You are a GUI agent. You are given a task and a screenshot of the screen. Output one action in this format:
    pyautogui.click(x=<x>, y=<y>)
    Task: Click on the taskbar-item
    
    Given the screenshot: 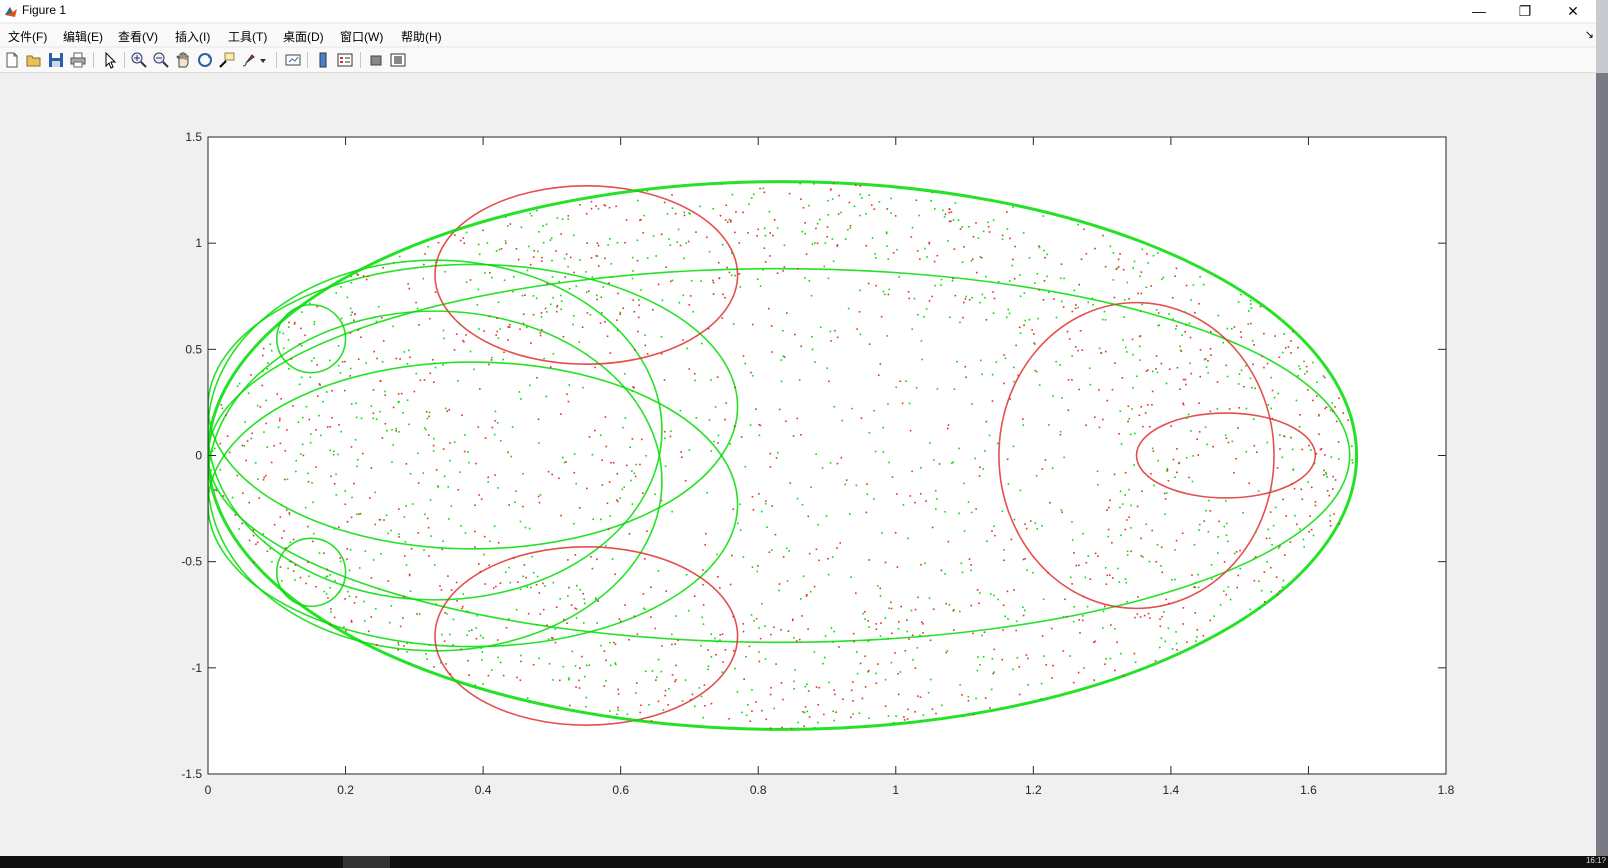 What is the action you would take?
    pyautogui.click(x=366, y=862)
    